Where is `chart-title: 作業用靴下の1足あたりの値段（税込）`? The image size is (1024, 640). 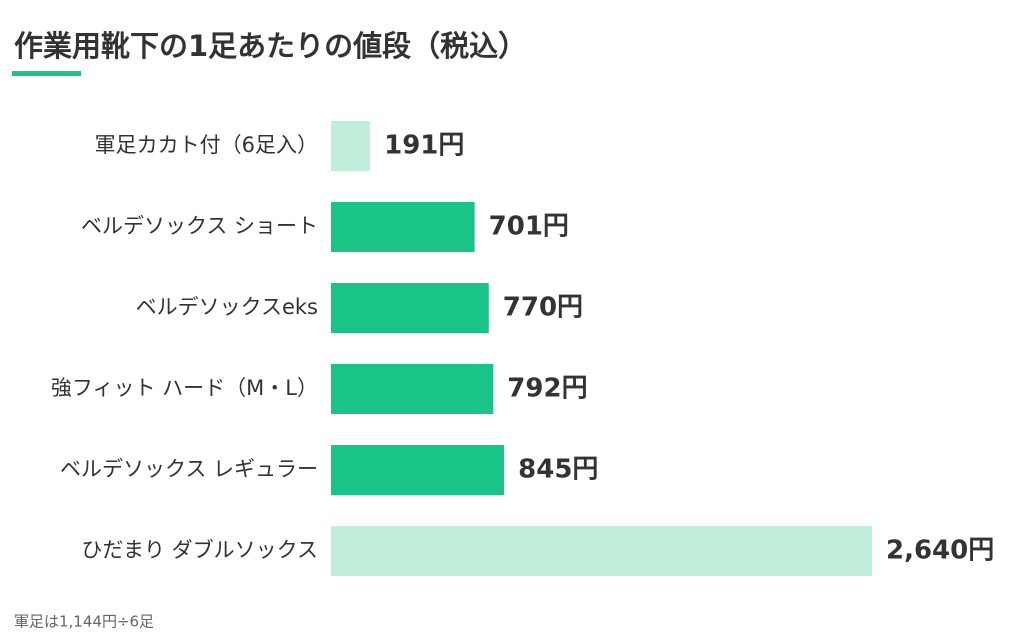
chart-title: 作業用靴下の1足あたりの値段（税込） is located at coordinates (270, 46).